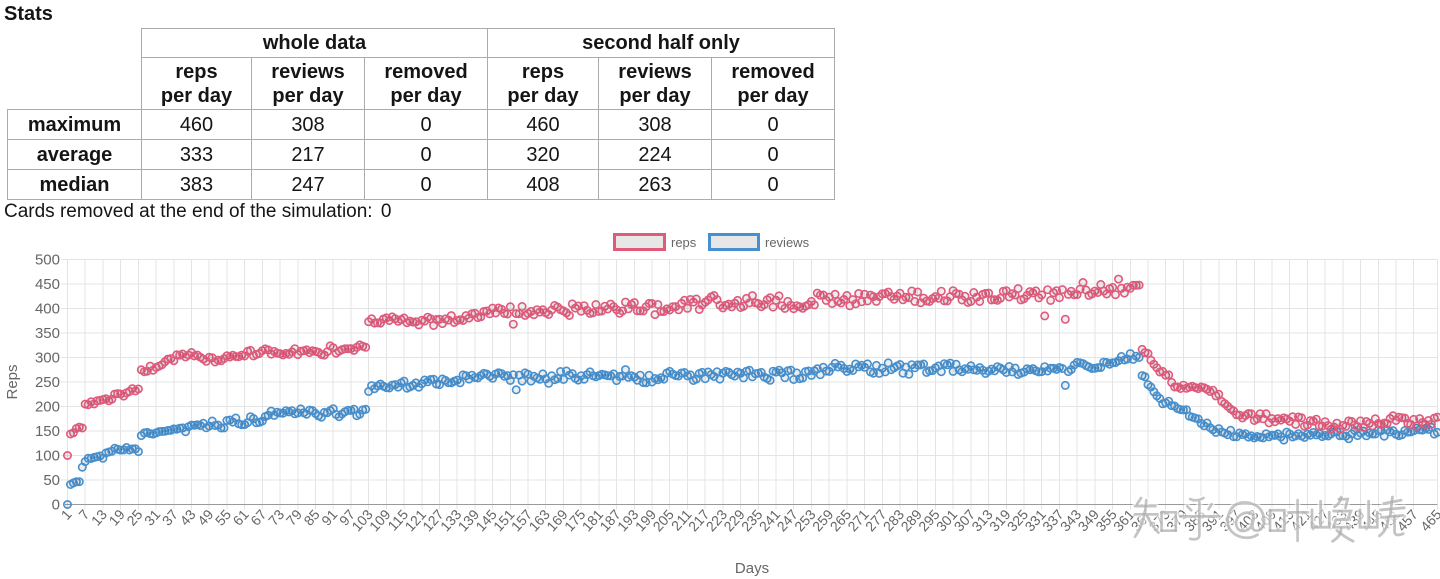  I want to click on svg-text: 0, so click(56, 505).